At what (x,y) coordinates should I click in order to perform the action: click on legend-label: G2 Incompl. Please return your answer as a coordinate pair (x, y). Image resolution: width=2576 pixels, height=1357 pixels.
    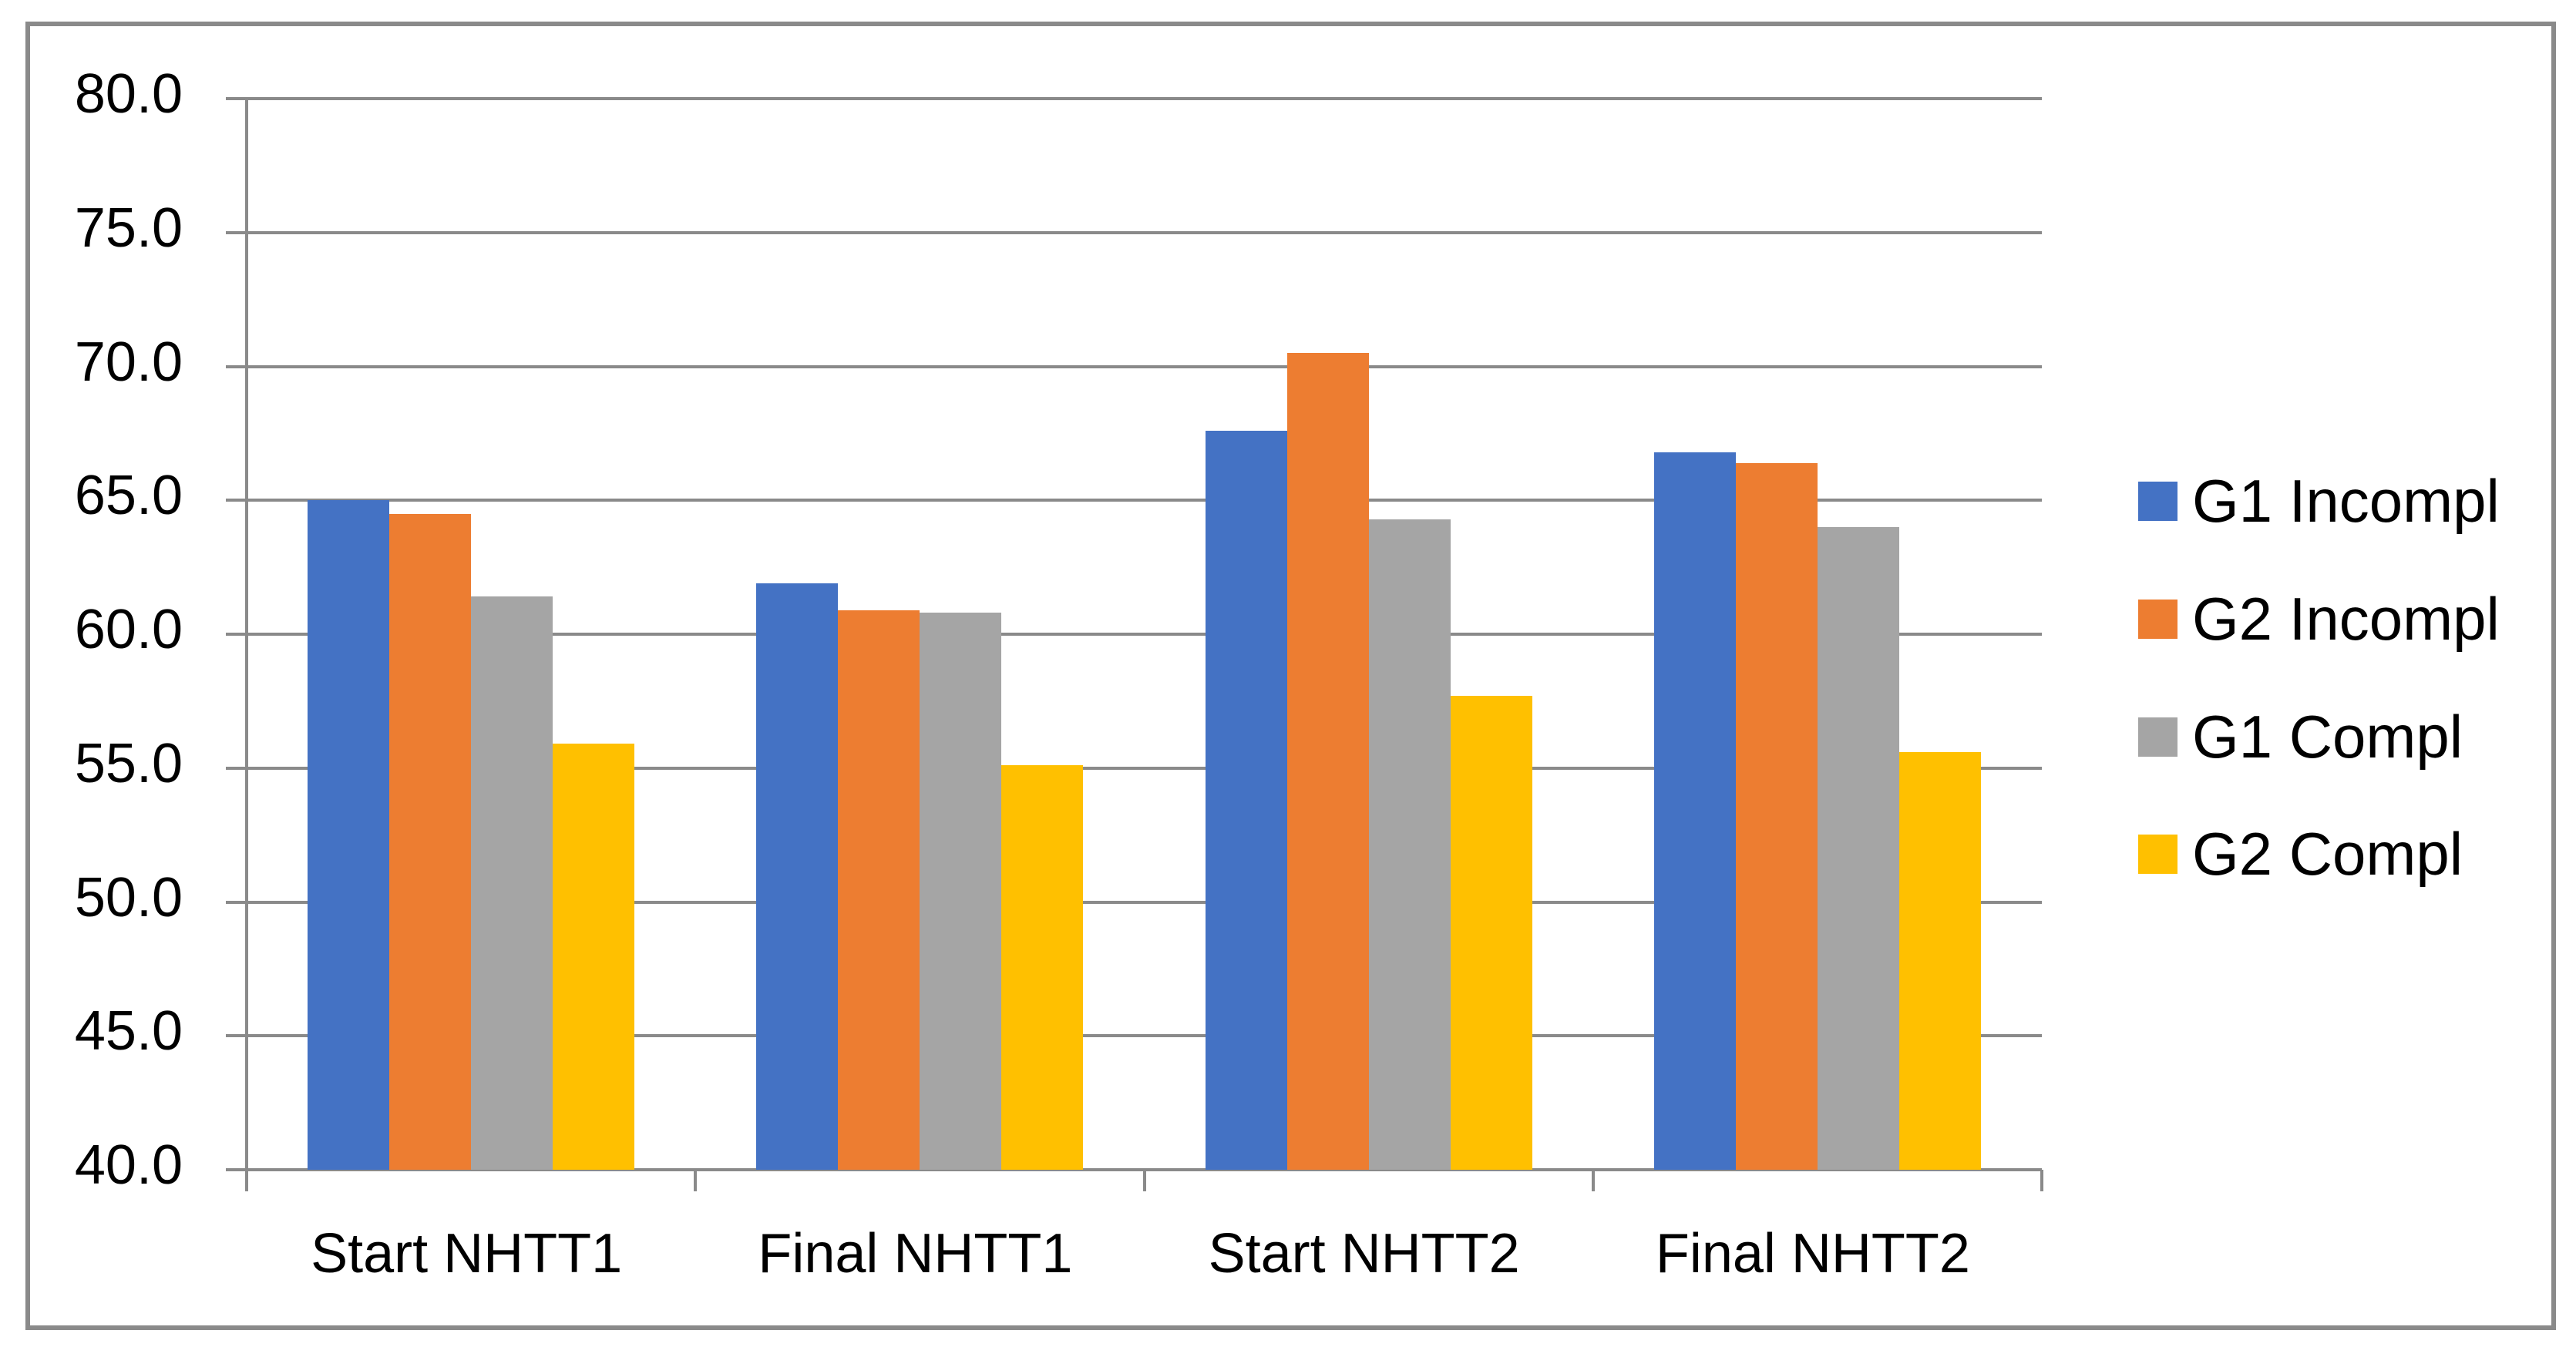
    Looking at the image, I should click on (2346, 619).